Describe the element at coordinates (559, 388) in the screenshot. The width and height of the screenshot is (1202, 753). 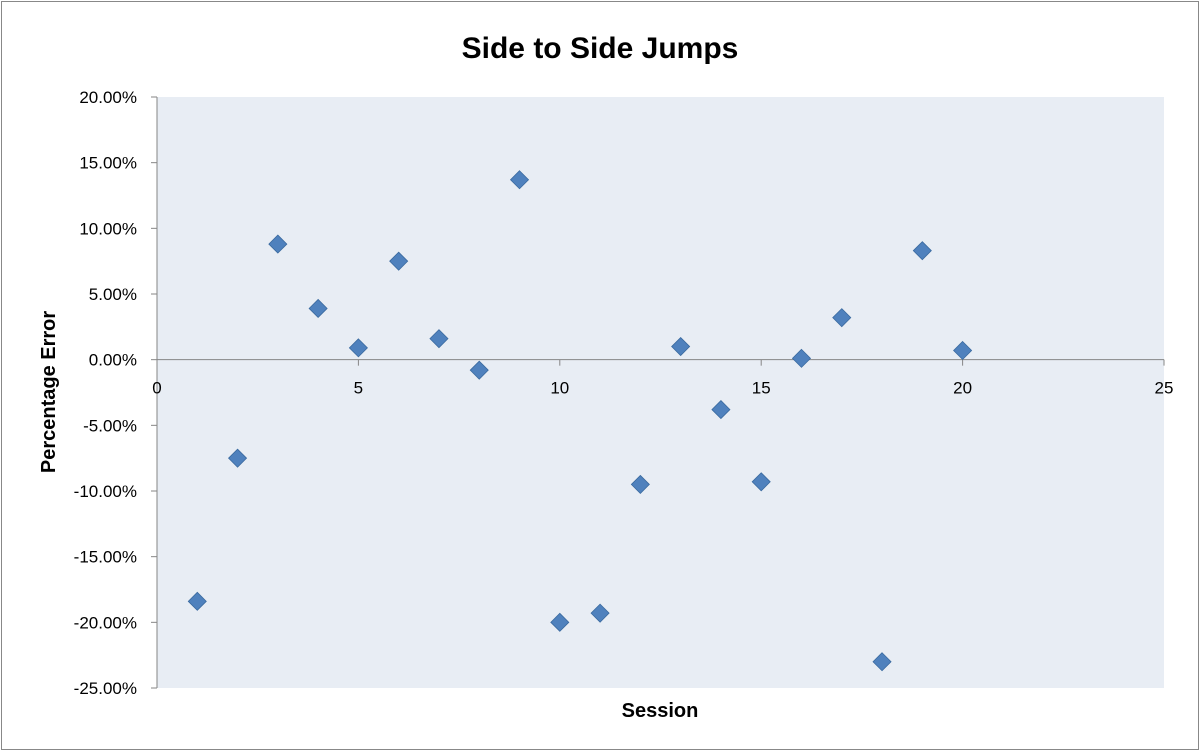
I see `x-tick-label: 10` at that location.